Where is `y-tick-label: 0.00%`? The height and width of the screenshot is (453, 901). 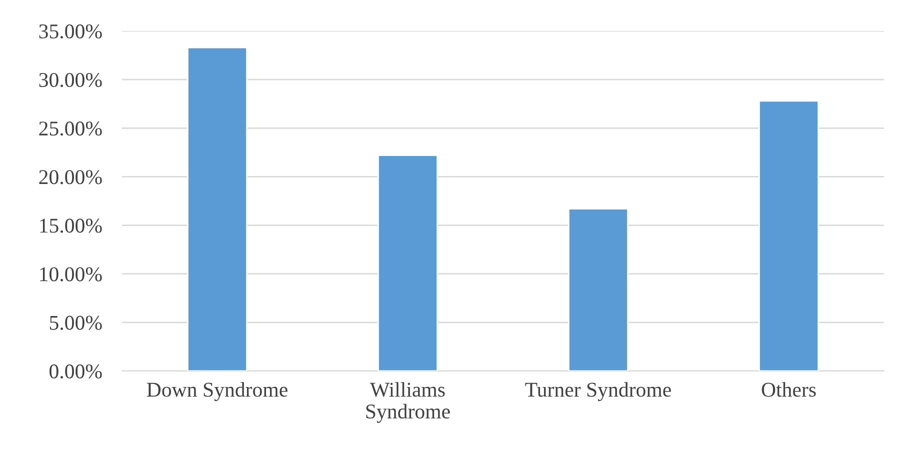
y-tick-label: 0.00% is located at coordinates (76, 371).